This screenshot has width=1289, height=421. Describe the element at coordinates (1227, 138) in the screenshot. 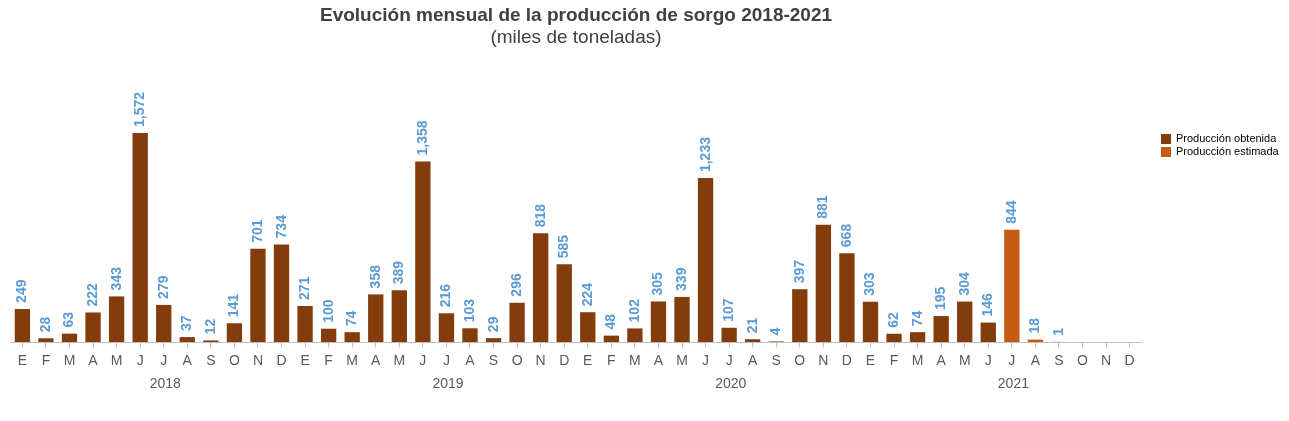

I see `legend-label: Producción obtenida` at that location.